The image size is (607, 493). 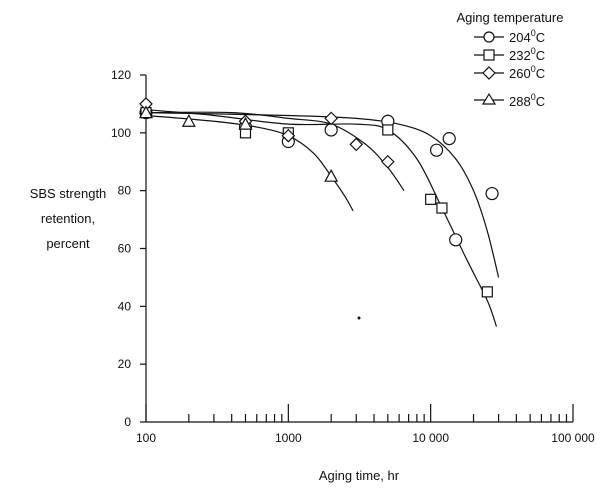 What do you see at coordinates (533, 97) in the screenshot?
I see `legend-label-288-sup: 0` at bounding box center [533, 97].